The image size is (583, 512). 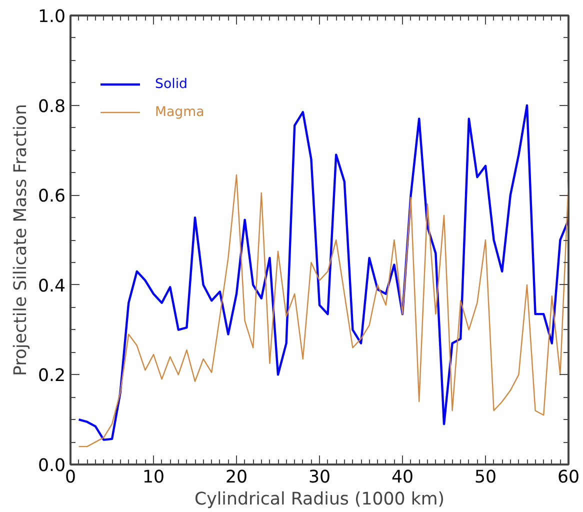 I want to click on x-tick-label: 60, so click(x=568, y=478).